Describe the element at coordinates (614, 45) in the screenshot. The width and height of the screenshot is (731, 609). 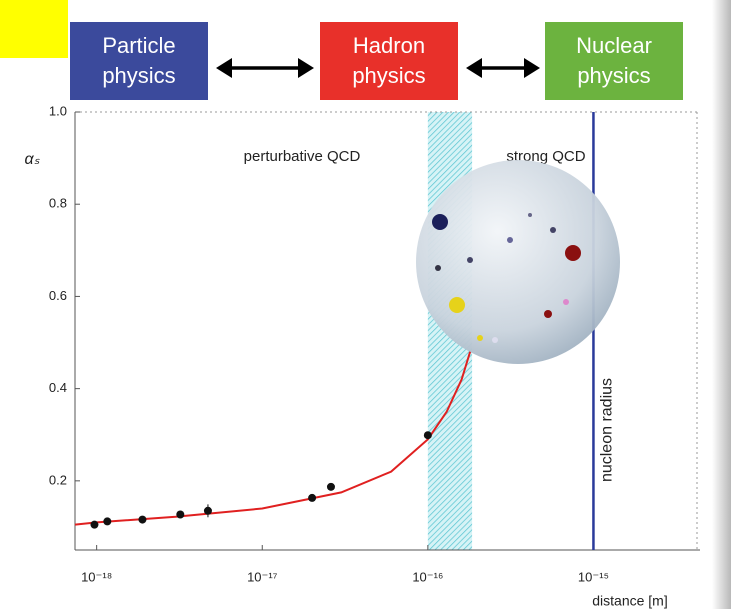
I see `header-text: Nuclear` at that location.